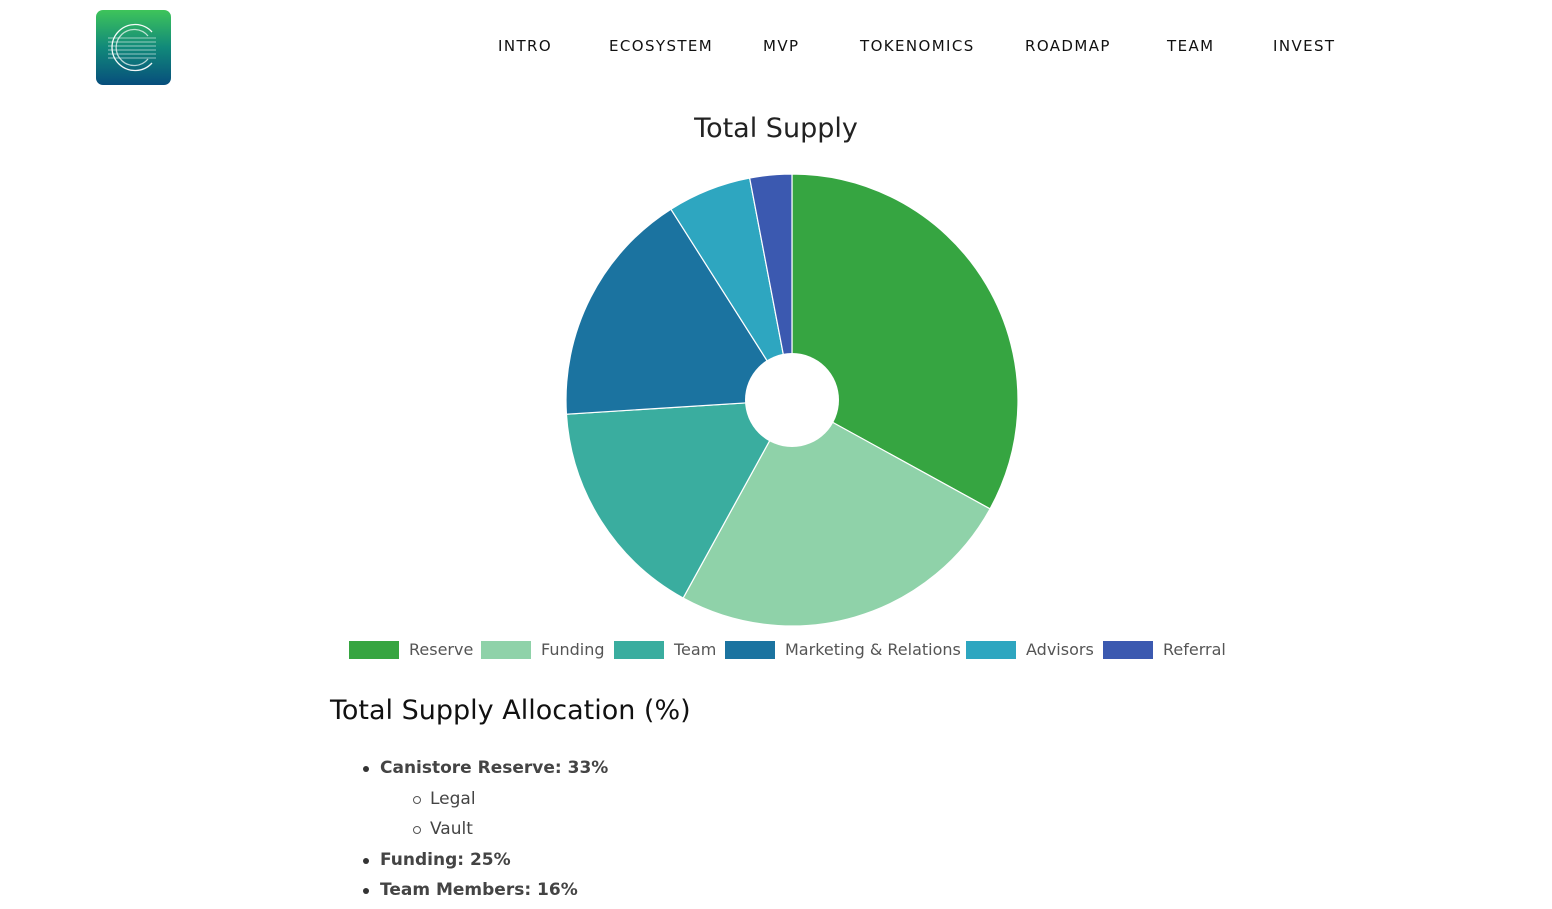 This screenshot has height=909, width=1552. Describe the element at coordinates (479, 890) in the screenshot. I see `list-item-text: Team Members: 16%` at that location.